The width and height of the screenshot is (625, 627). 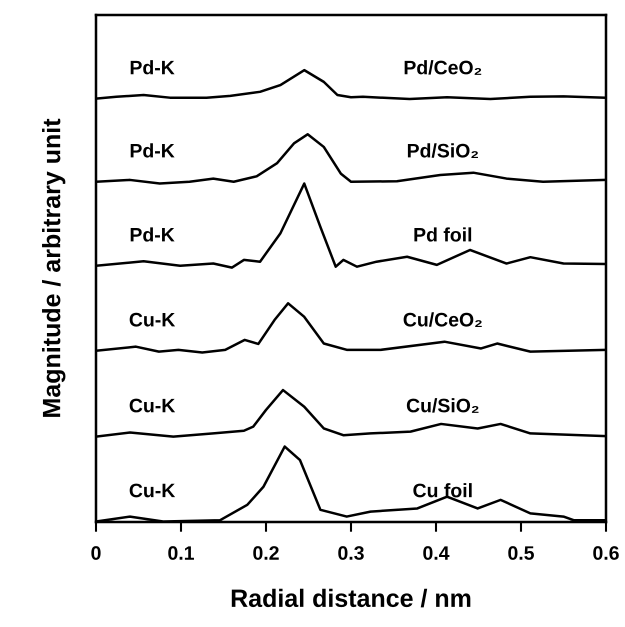 What do you see at coordinates (436, 553) in the screenshot?
I see `x-tick-label: 0.4` at bounding box center [436, 553].